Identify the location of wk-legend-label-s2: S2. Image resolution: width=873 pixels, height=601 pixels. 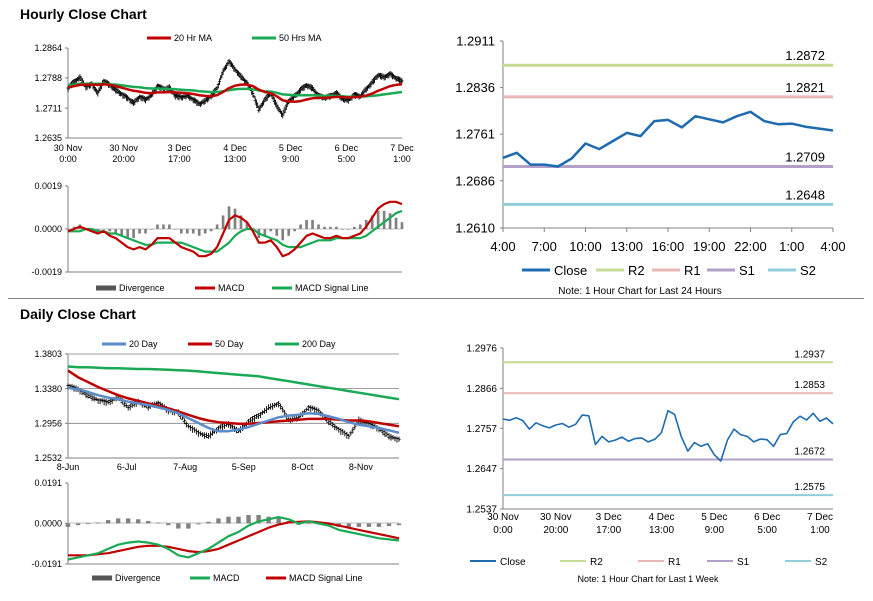
(821, 562).